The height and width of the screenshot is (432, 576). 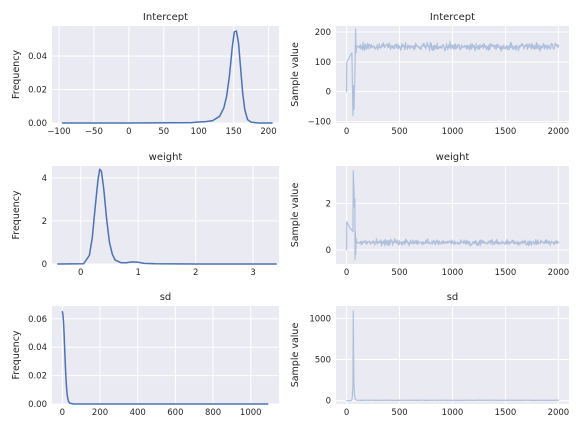 What do you see at coordinates (199, 132) in the screenshot?
I see `x-tick-label: 100` at bounding box center [199, 132].